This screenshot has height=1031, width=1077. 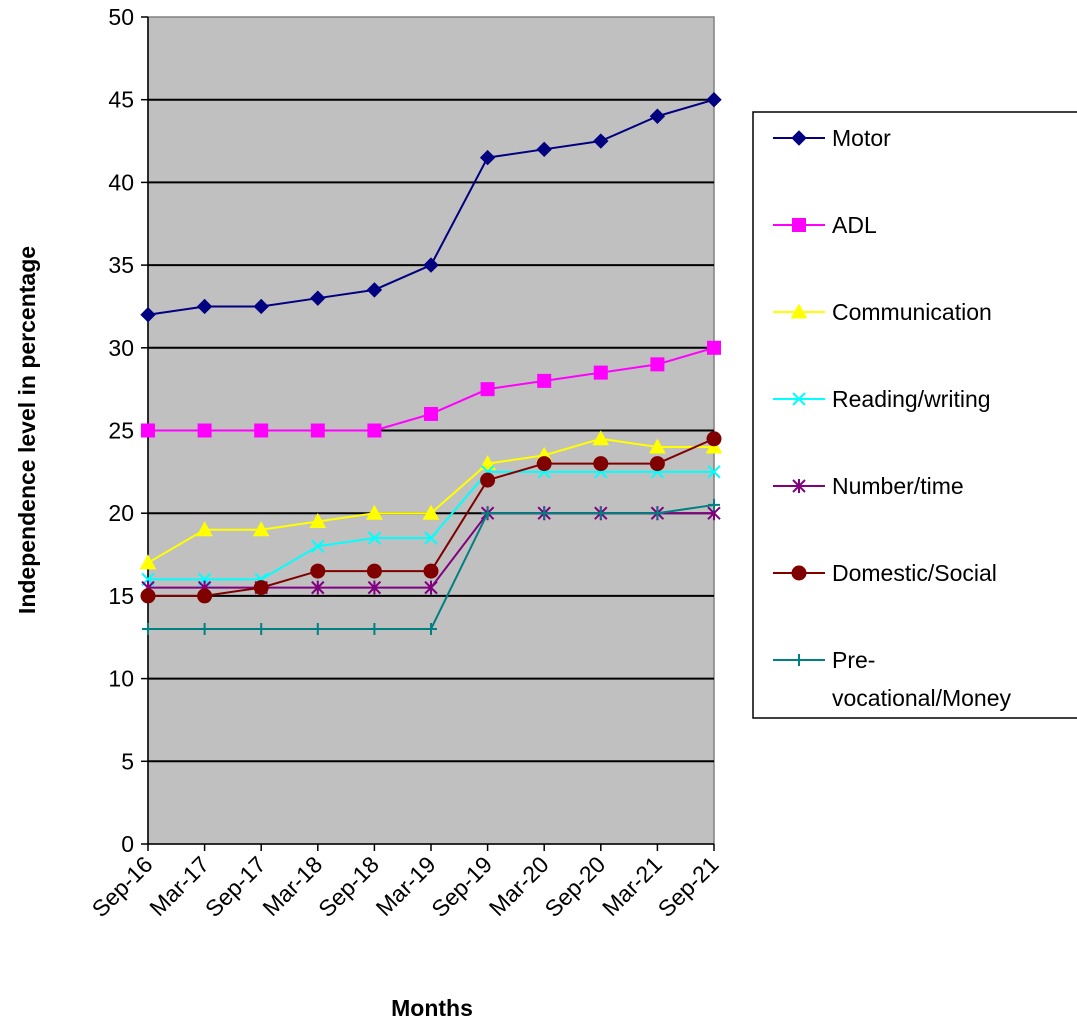 What do you see at coordinates (235, 886) in the screenshot?
I see `x-tick-label: Sep-17` at bounding box center [235, 886].